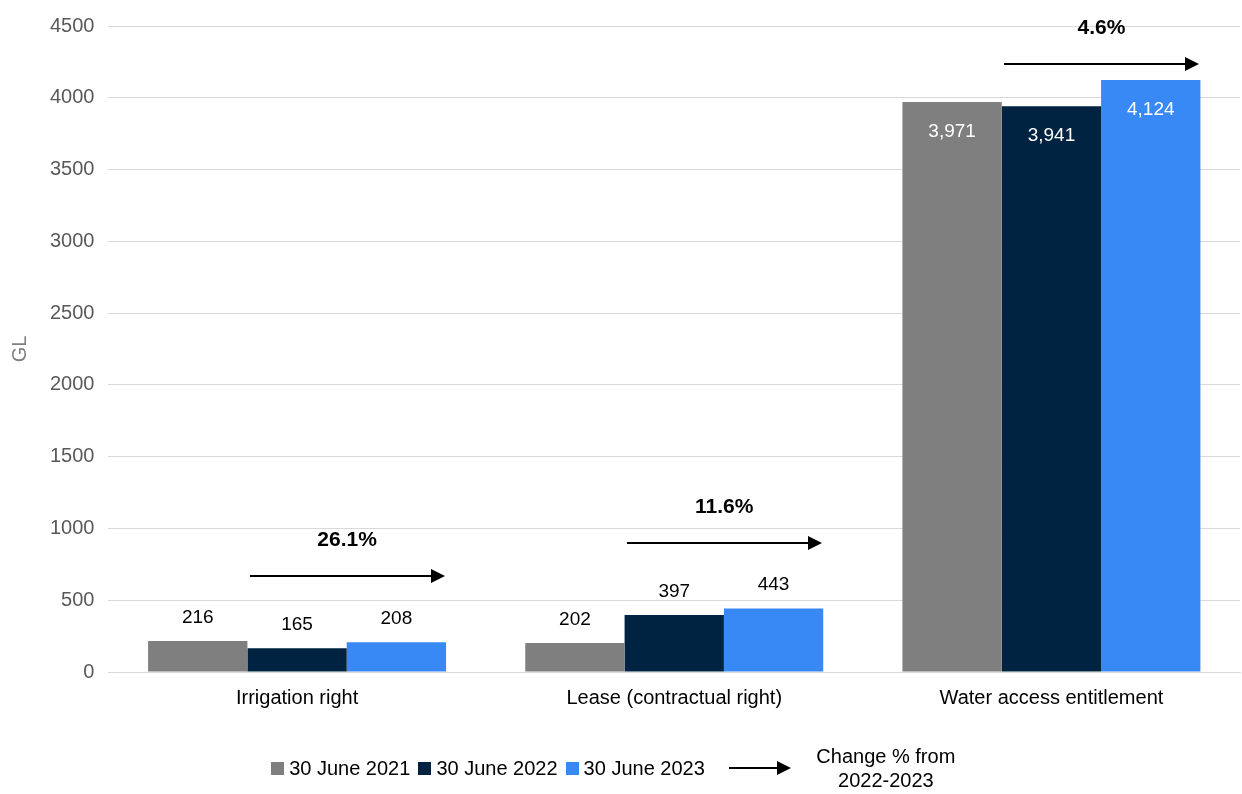 The image size is (1242, 794). Describe the element at coordinates (197, 616) in the screenshot. I see `data-label: 216` at that location.